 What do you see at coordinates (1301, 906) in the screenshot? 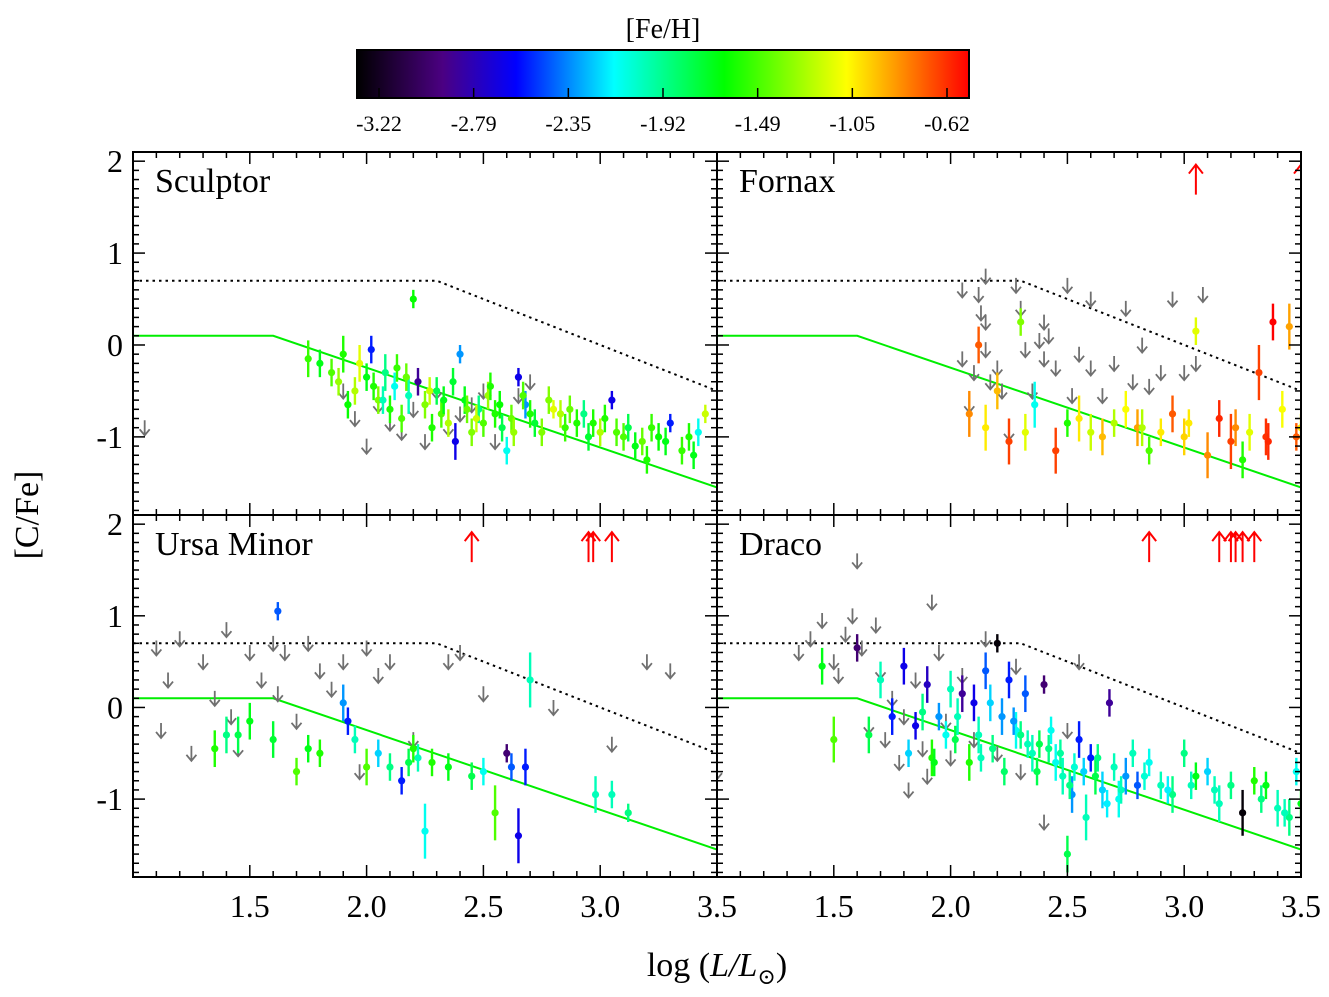
I see `x-tick-label: 3.5` at bounding box center [1301, 906].